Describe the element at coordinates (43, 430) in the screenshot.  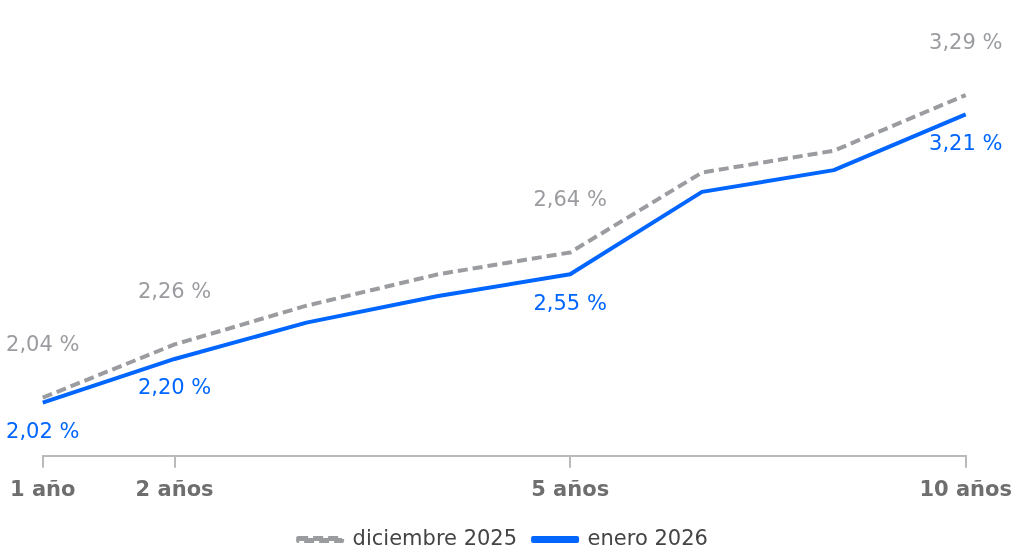
I see `data-label: 2,02 %` at that location.